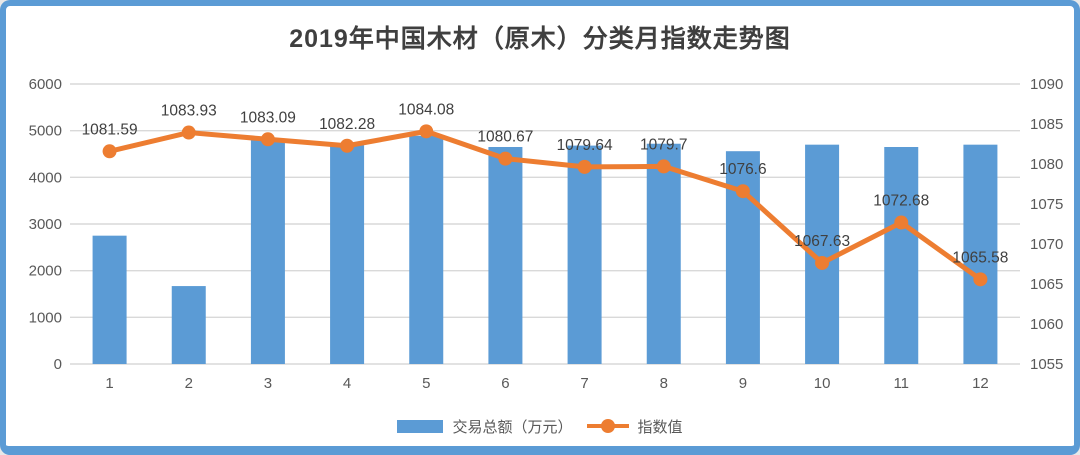  I want to click on legend-item-bars: 交易总额（万元）, so click(485, 426).